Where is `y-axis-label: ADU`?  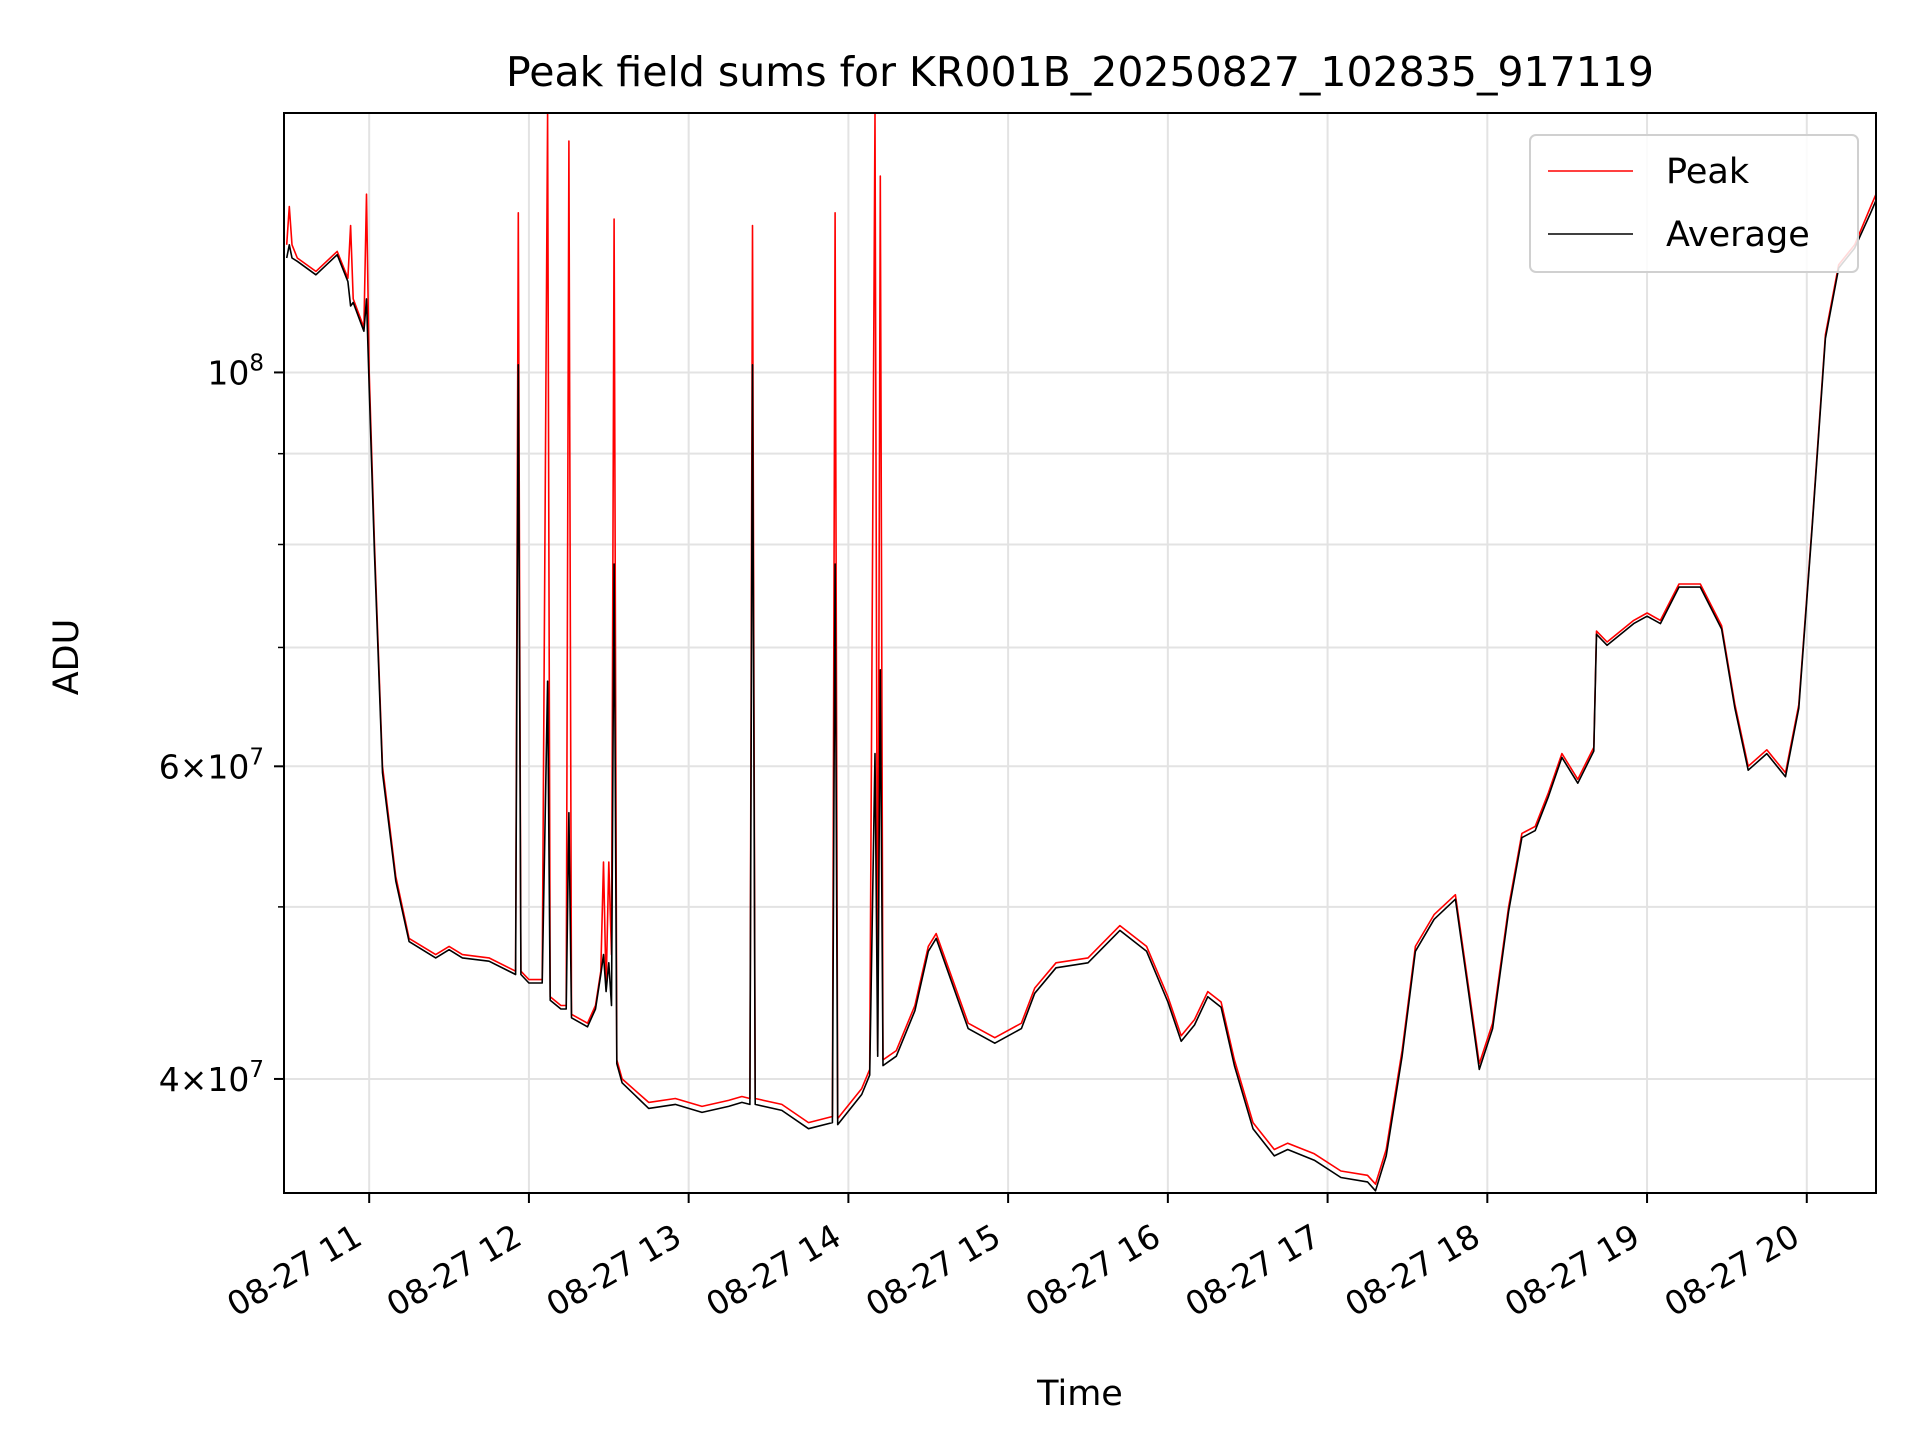
y-axis-label: ADU is located at coordinates (67, 657).